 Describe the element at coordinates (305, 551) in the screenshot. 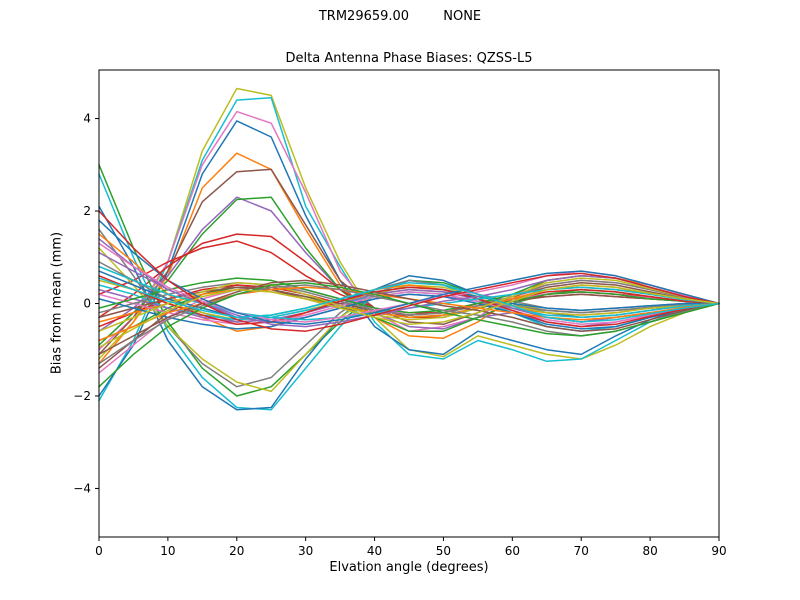

I see `x-tick-label: 30` at that location.